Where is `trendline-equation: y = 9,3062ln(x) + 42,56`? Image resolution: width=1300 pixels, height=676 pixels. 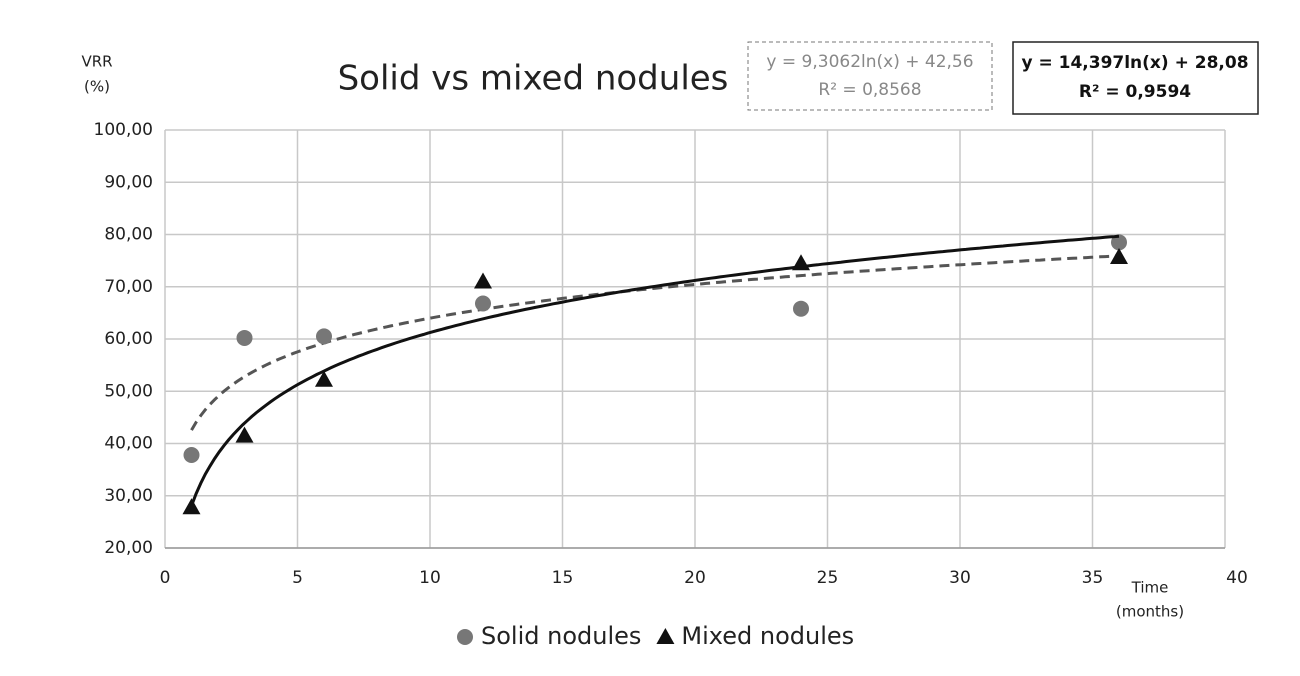 trendline-equation: y = 9,3062ln(x) + 42,56 is located at coordinates (869, 62).